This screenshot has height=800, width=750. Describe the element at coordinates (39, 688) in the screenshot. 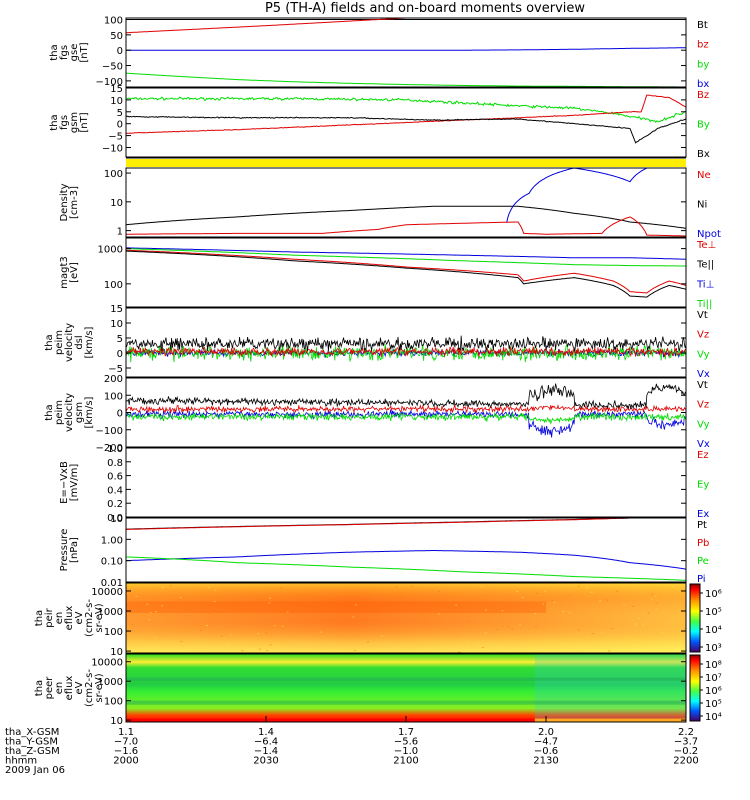

I see `ylabel-peer_en_eflux: tha` at that location.